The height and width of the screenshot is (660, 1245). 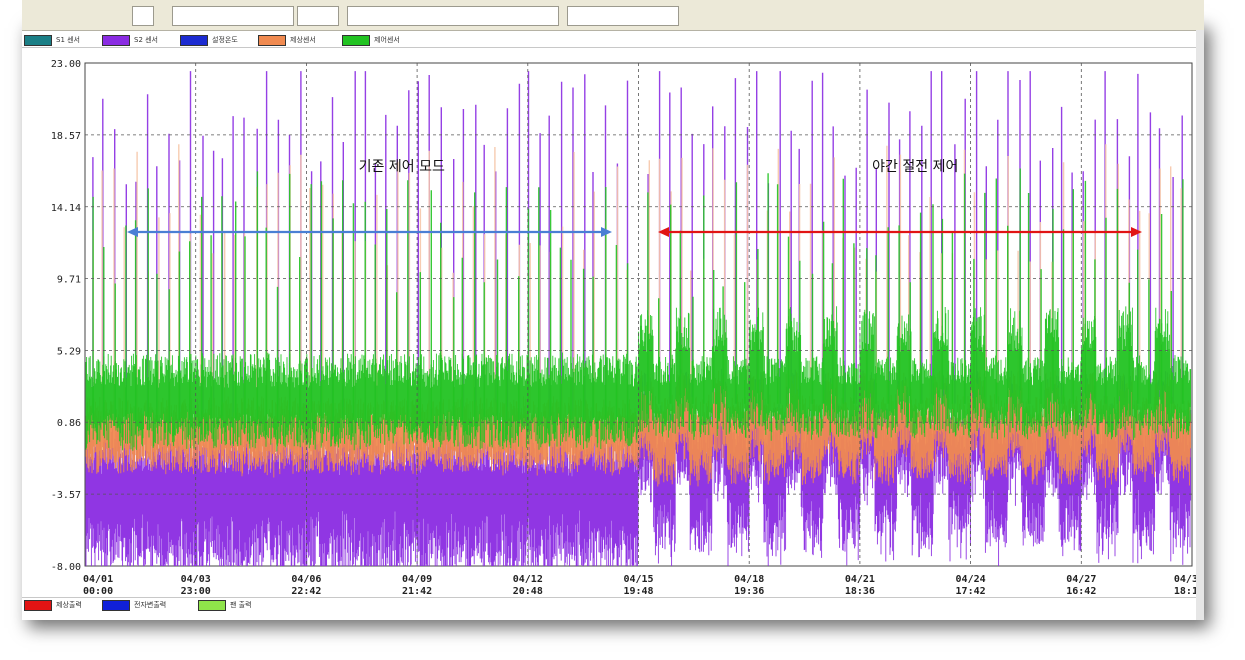 What do you see at coordinates (749, 579) in the screenshot?
I see `x-tick-date: 04/18` at bounding box center [749, 579].